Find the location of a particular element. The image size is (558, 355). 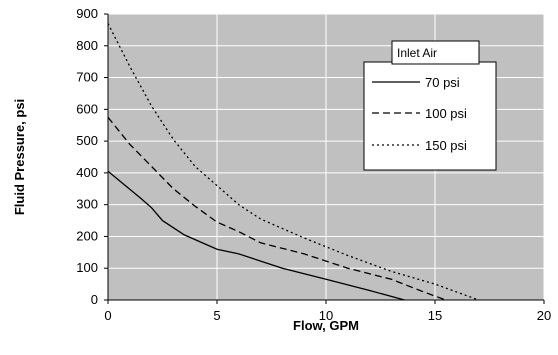

y-tick-label-0: 0 is located at coordinates (94, 299).